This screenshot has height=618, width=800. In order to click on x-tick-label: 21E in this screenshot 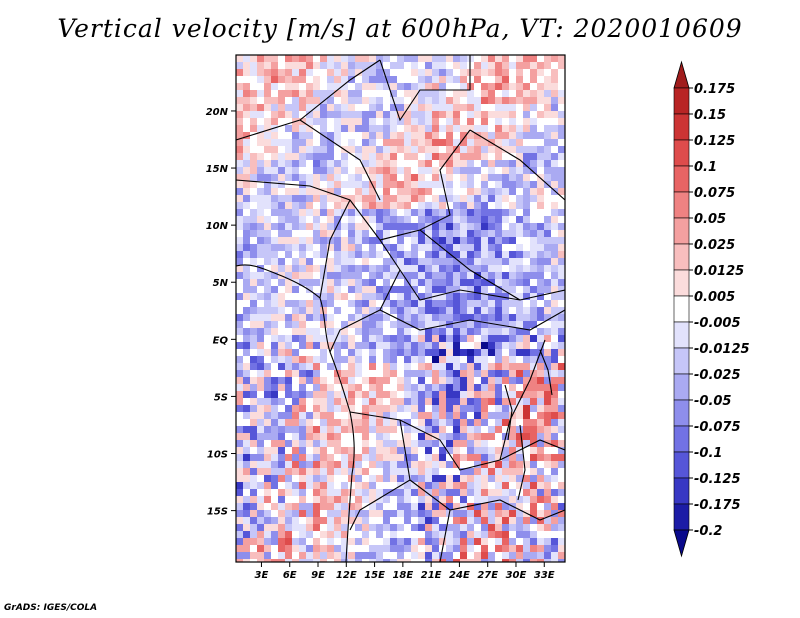, I will do `click(431, 575)`.